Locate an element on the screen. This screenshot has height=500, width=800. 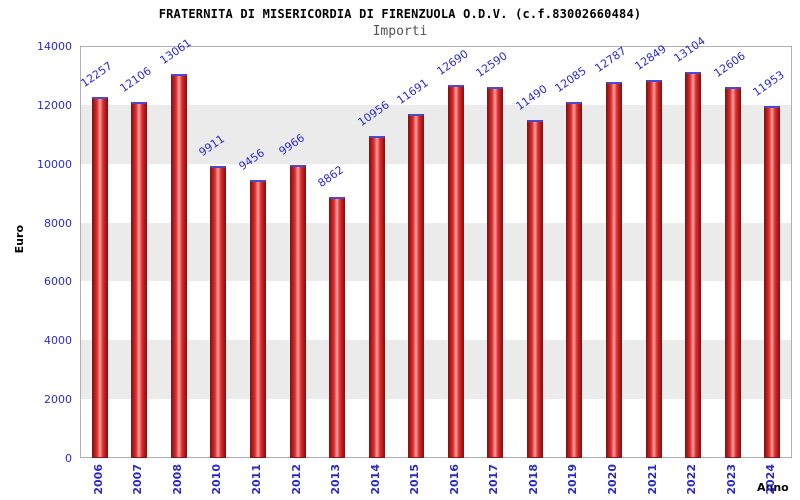
y-tick-label: 14000 is located at coordinates (54, 46).